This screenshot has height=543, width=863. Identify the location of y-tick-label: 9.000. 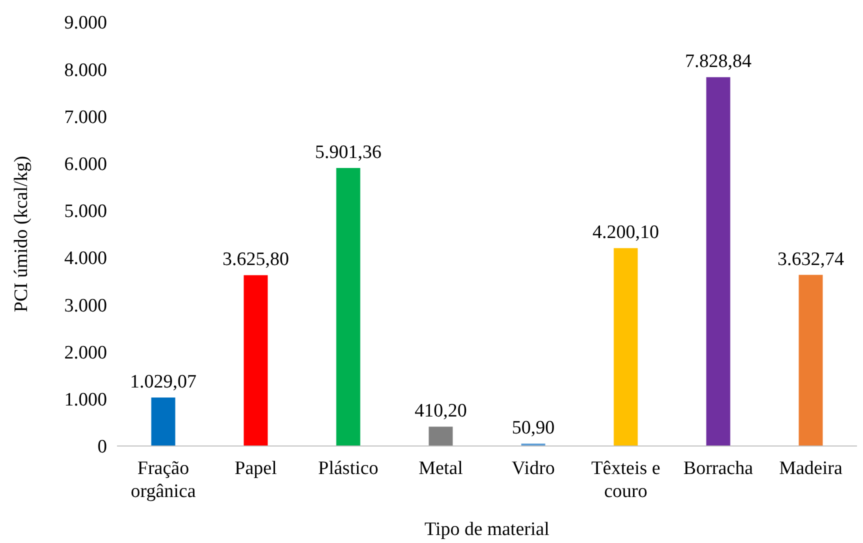
(85, 23).